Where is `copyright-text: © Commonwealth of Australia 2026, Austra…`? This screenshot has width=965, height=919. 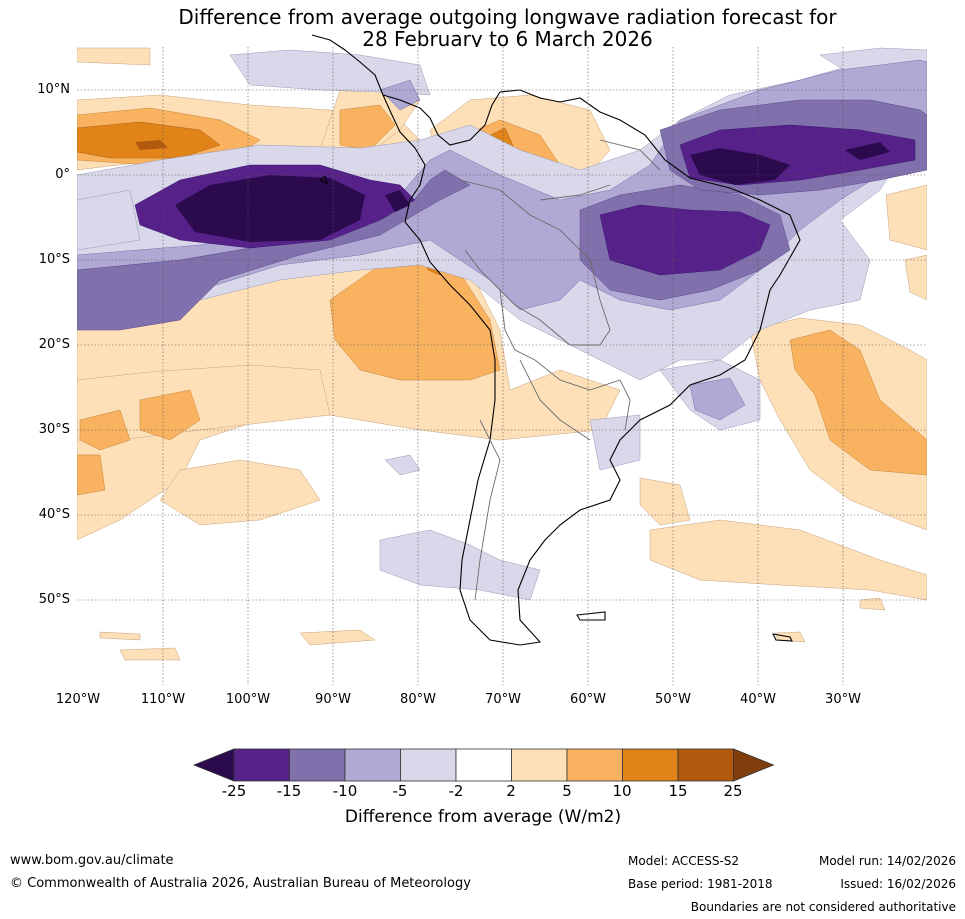
copyright-text: © Commonwealth of Australia 2026, Austra… is located at coordinates (240, 883).